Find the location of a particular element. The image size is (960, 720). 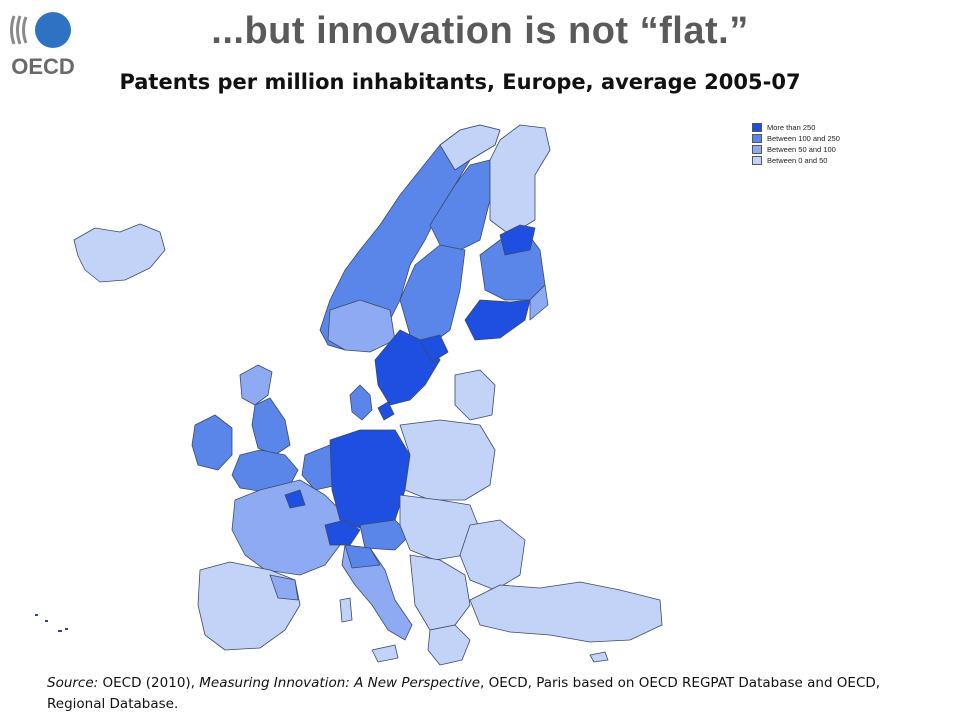

region-norway-north is located at coordinates (470, 147).